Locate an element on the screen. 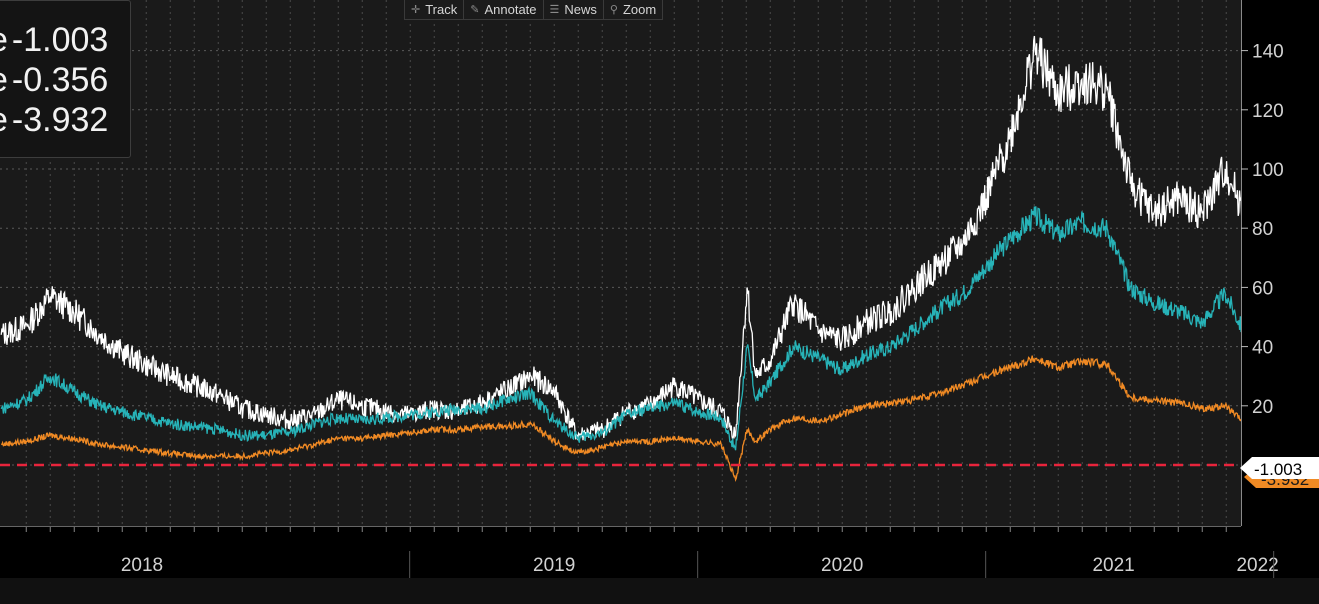  annotate-button: ✎ Annotate is located at coordinates (504, 9).